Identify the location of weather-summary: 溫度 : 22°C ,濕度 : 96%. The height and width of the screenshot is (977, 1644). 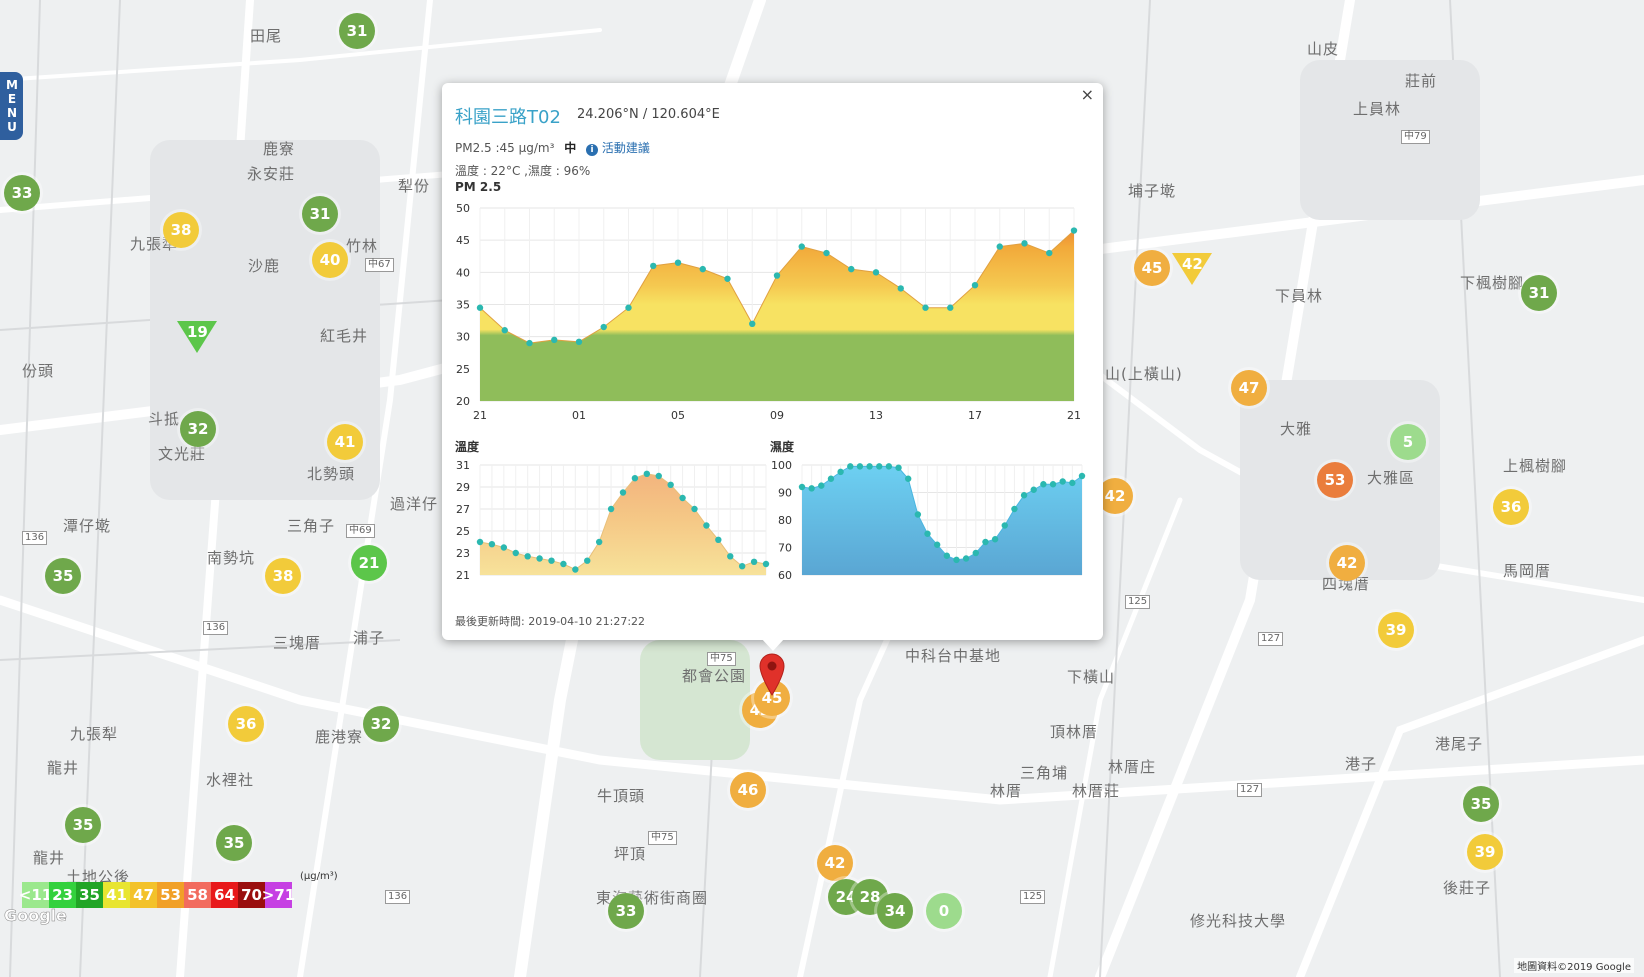
(523, 171).